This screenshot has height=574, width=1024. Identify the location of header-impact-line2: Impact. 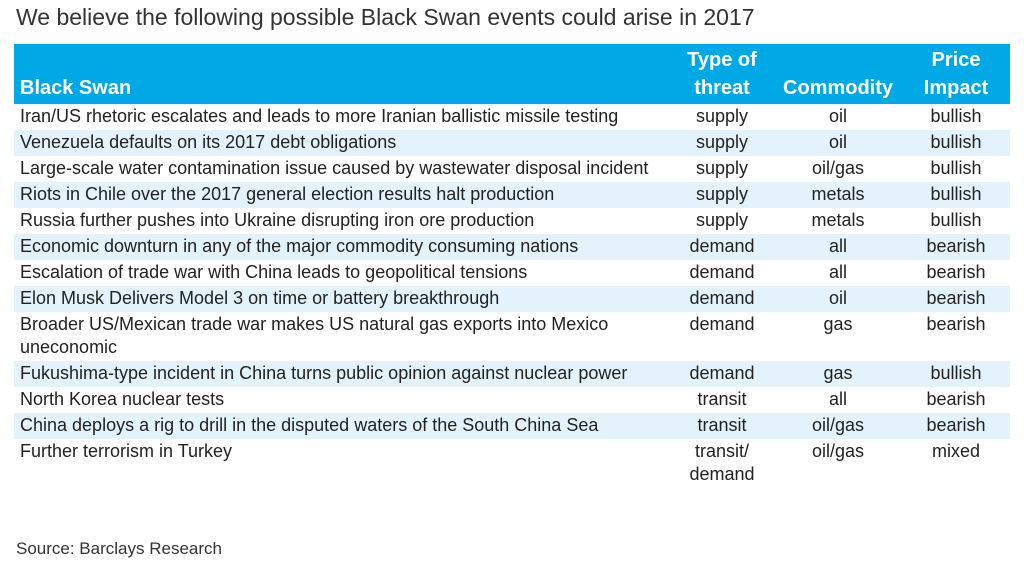
(956, 88).